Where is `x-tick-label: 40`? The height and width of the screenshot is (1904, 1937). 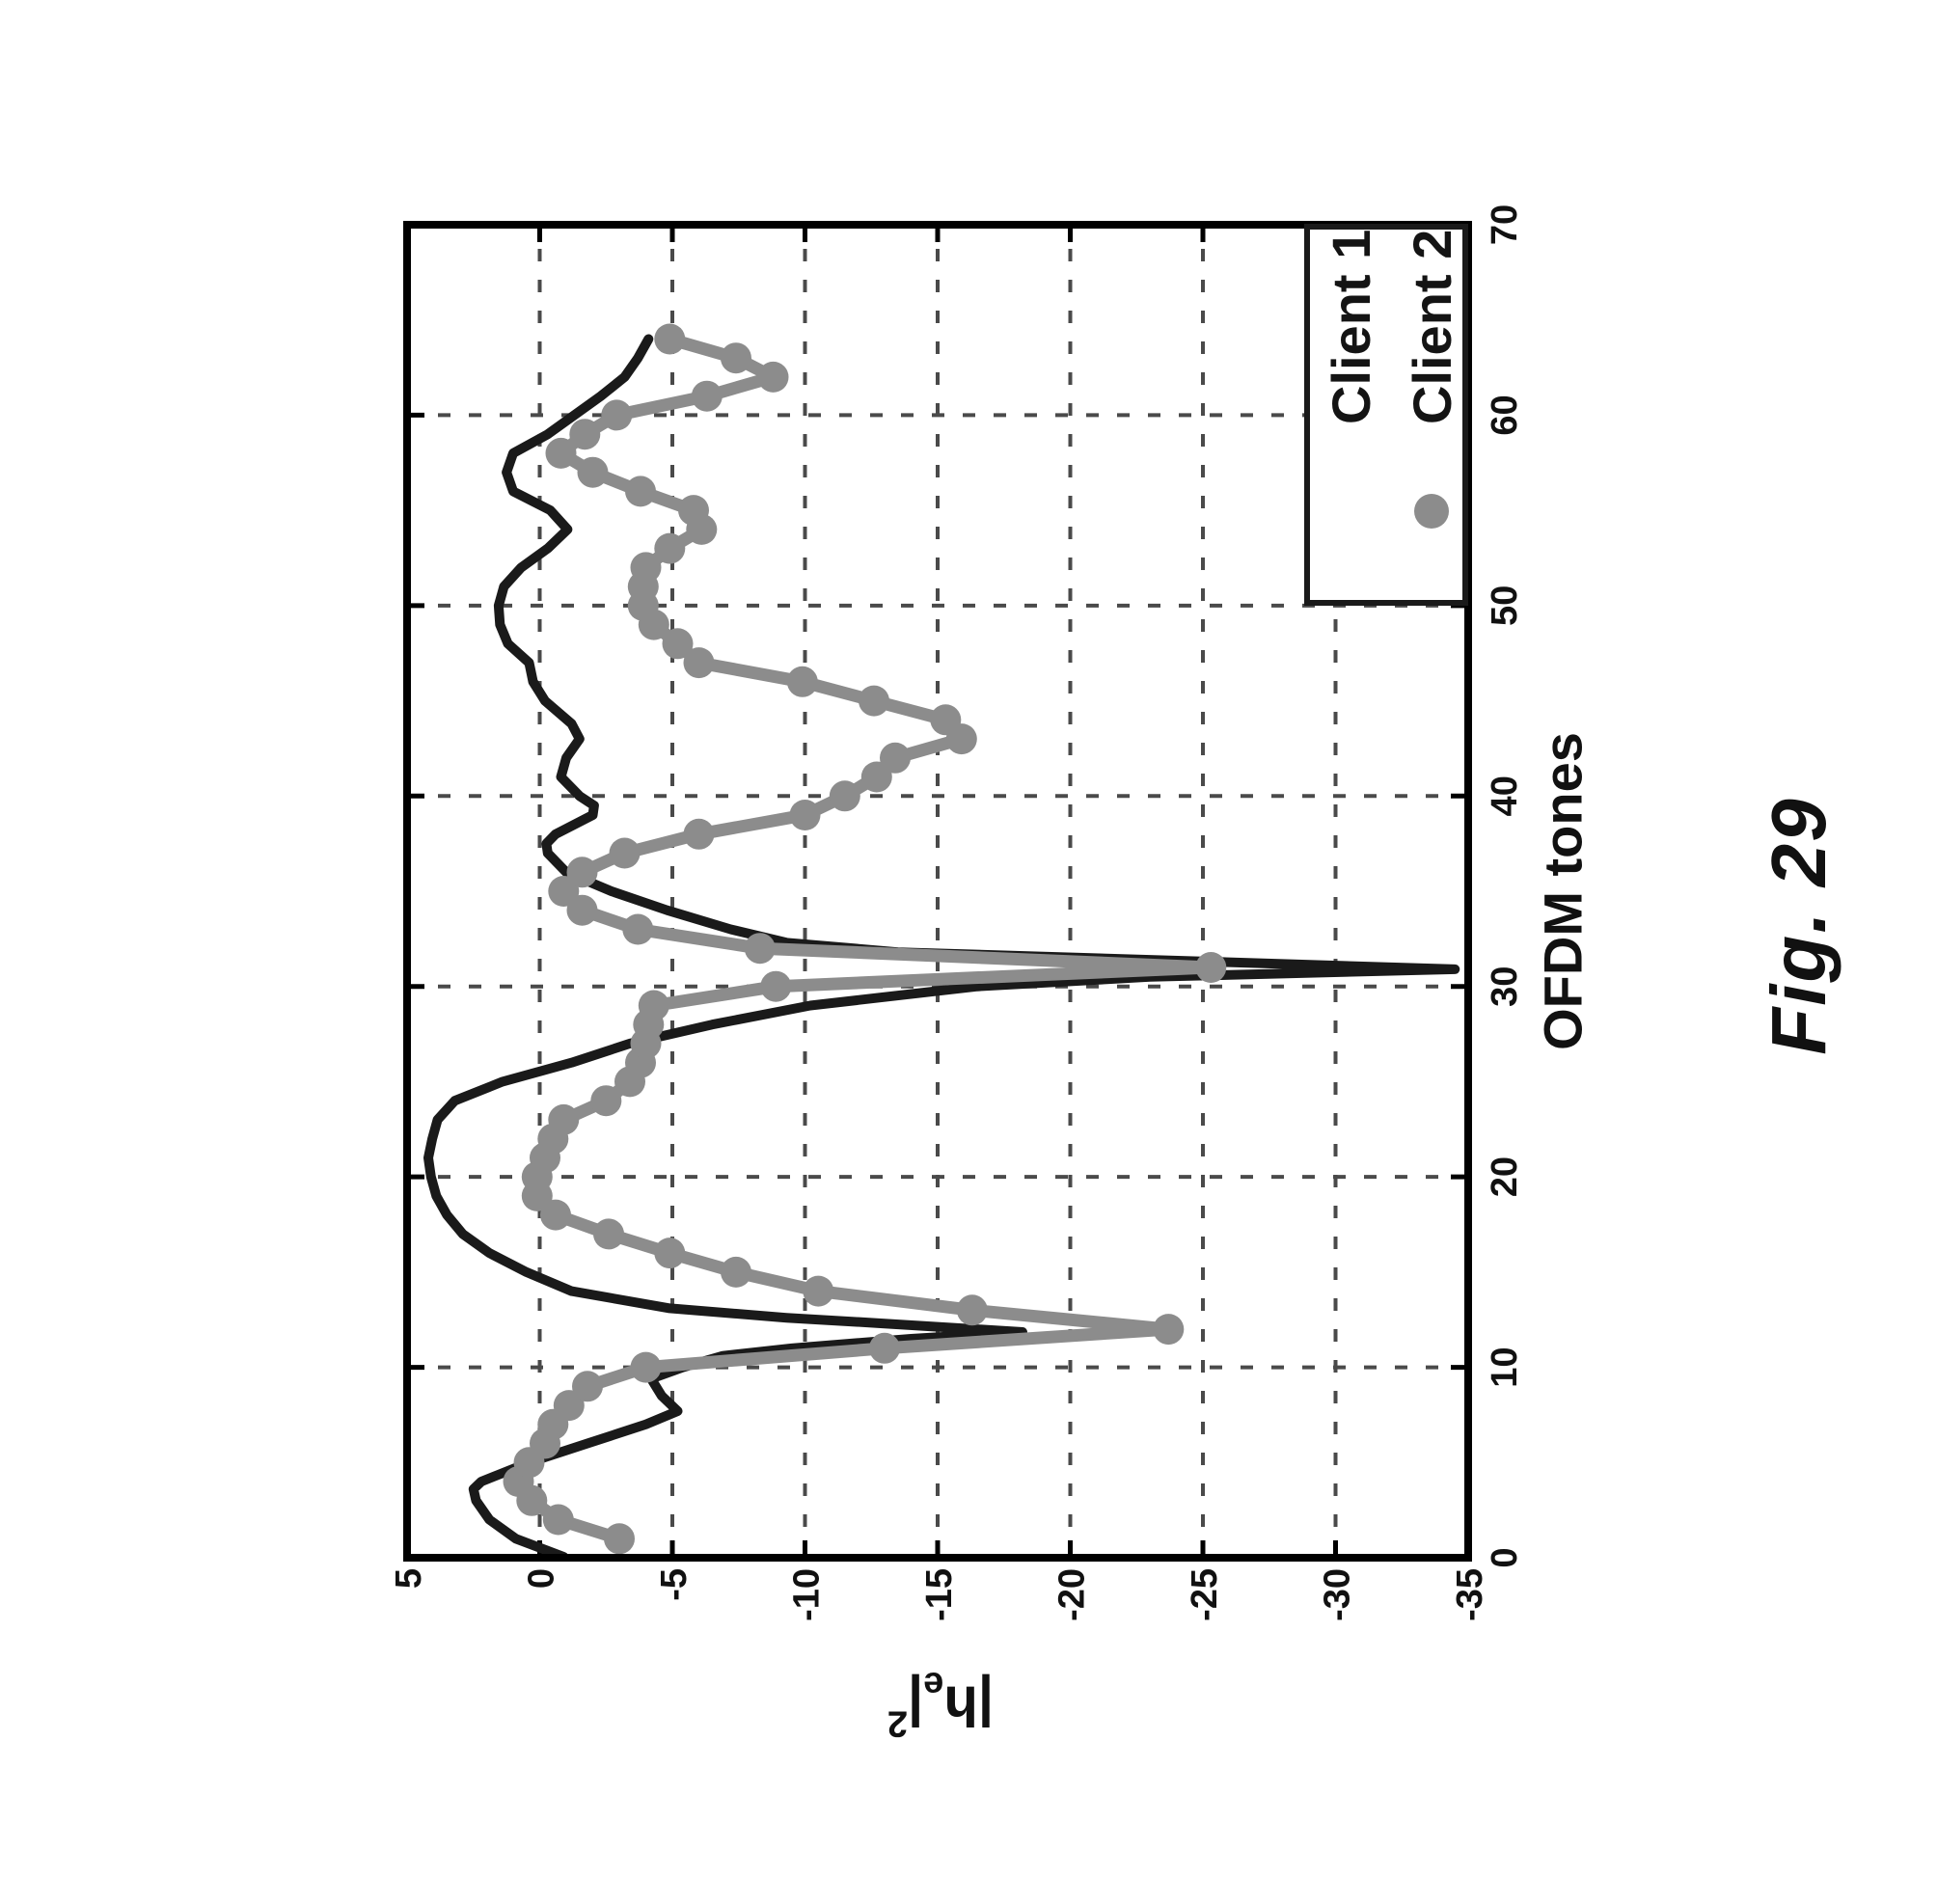
x-tick-label: 40 is located at coordinates (1505, 795).